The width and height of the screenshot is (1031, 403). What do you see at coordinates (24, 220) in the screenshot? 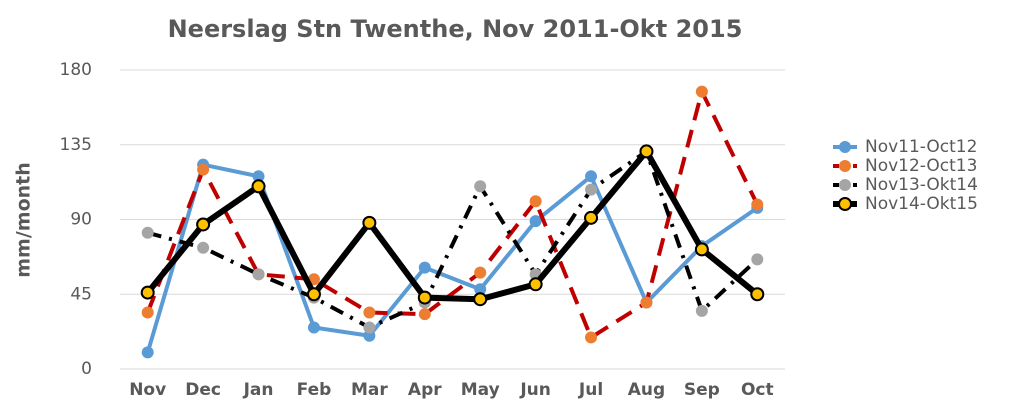
I see `y-axis-label: mm/month` at bounding box center [24, 220].